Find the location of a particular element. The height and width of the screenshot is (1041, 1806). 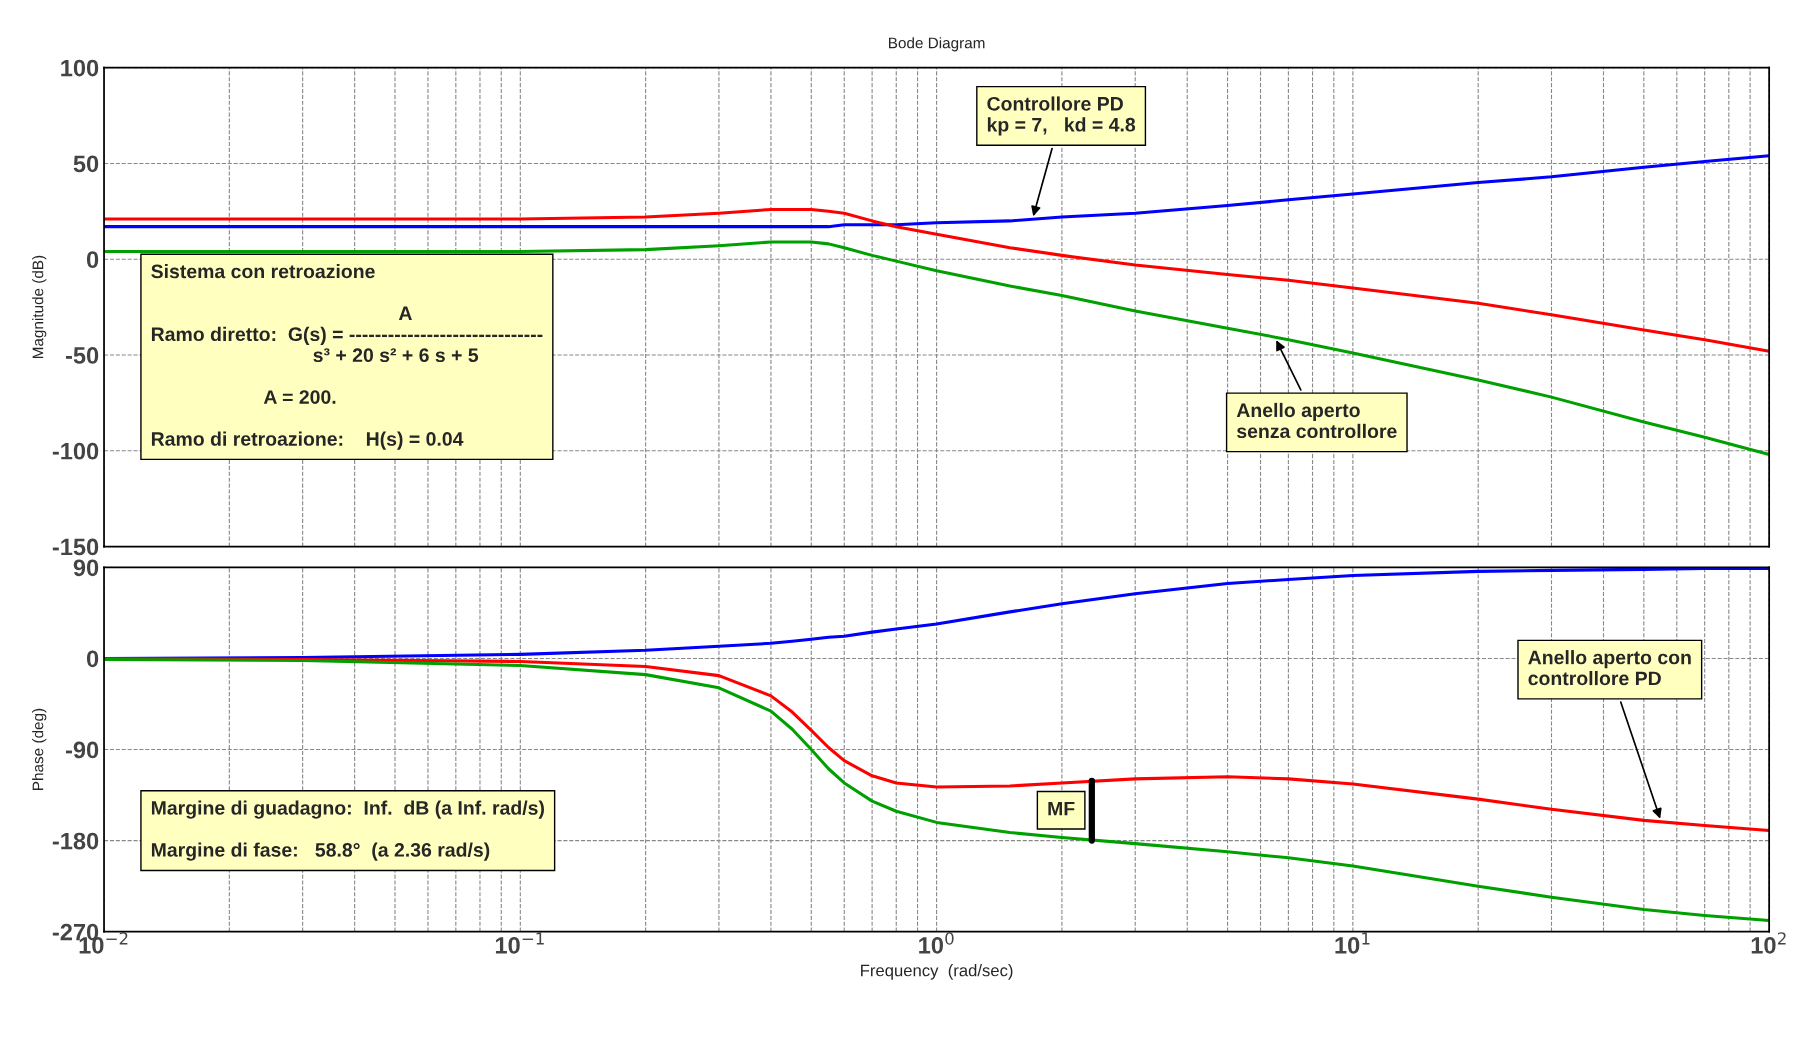

annotation: MF is located at coordinates (1061, 808).